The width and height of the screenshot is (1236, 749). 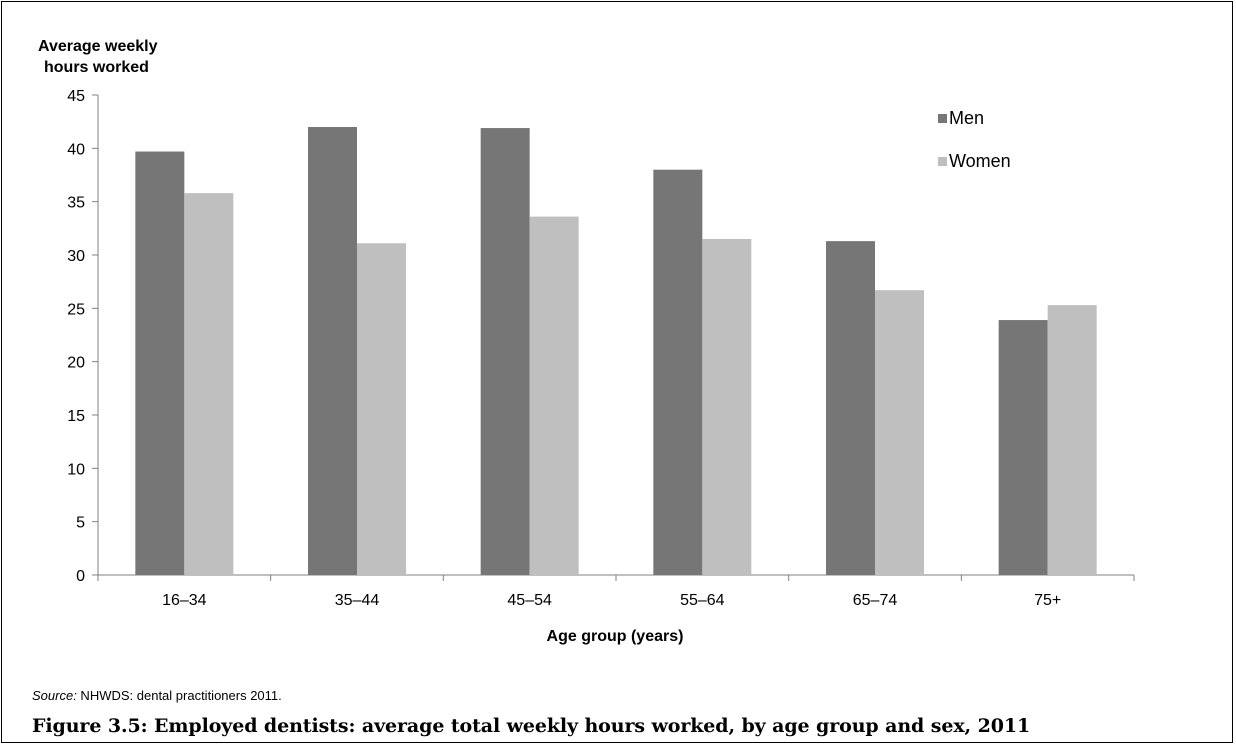 What do you see at coordinates (615, 636) in the screenshot?
I see `x-axis-title: Age group (years)` at bounding box center [615, 636].